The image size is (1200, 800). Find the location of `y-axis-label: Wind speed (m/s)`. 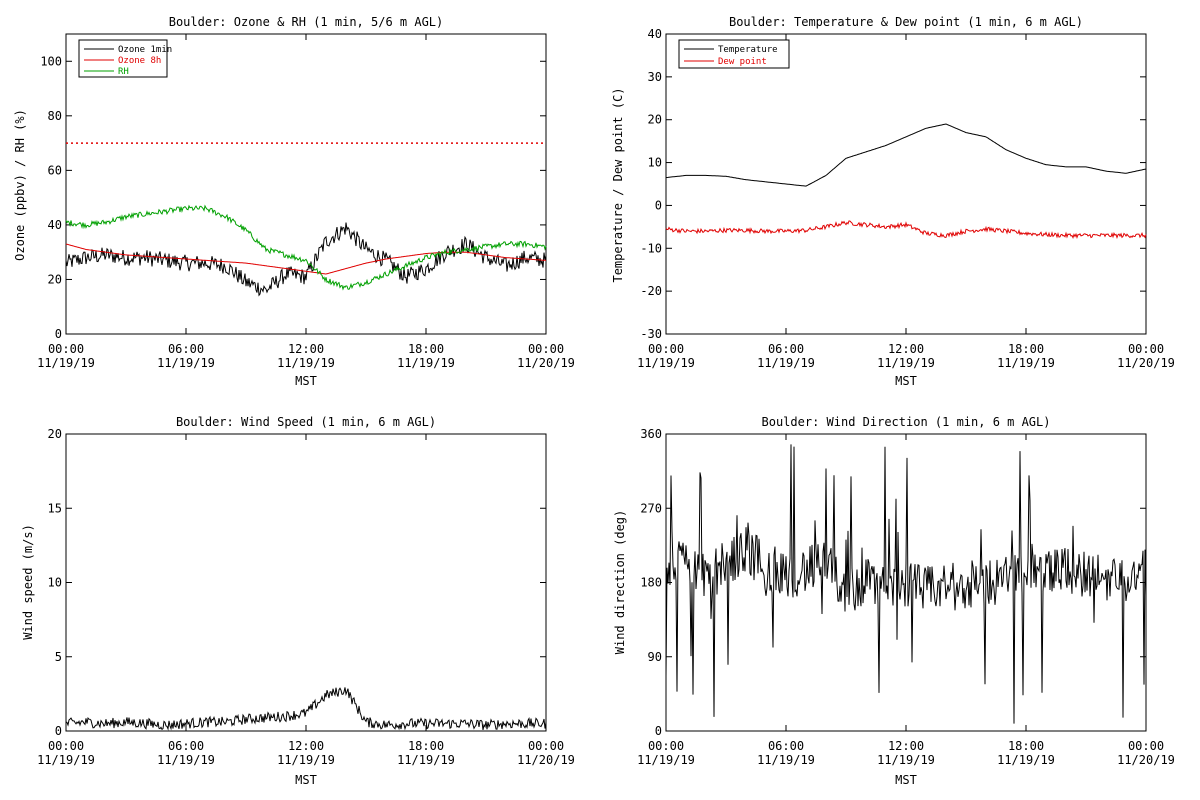

y-axis-label: Wind speed (m/s) is located at coordinates (28, 582).